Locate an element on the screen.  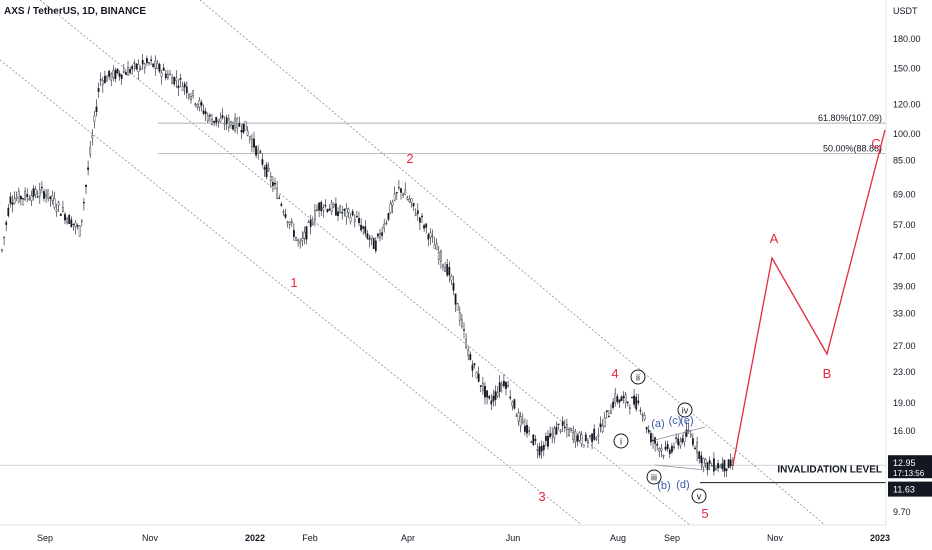
currency-label: USDT is located at coordinates (905, 11).